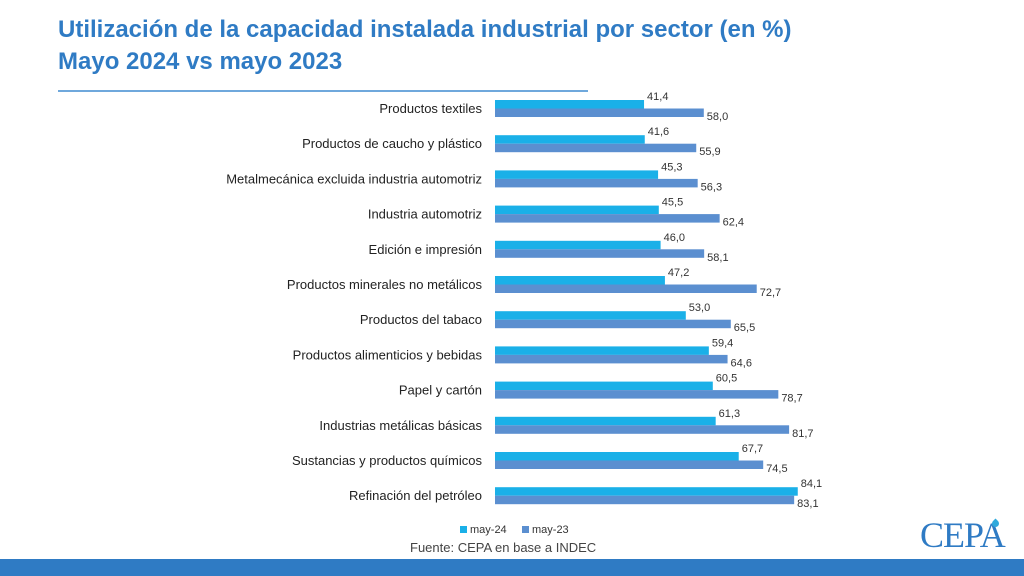 This screenshot has height=576, width=1024. What do you see at coordinates (726, 379) in the screenshot?
I see `data-label-may-24: 60,5` at bounding box center [726, 379].